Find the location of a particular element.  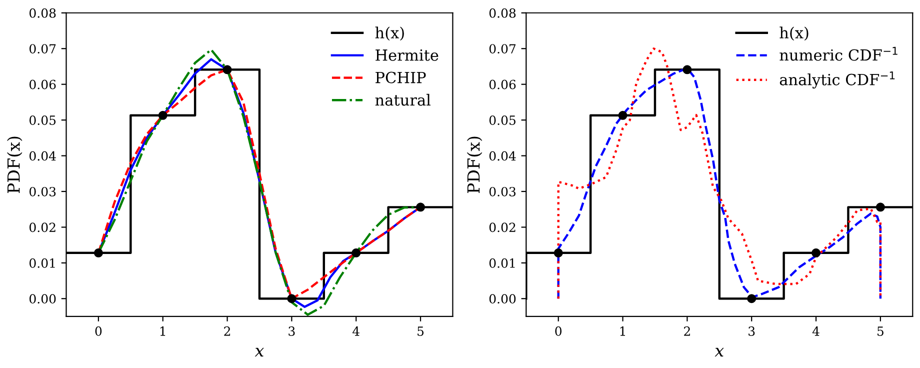

legend-label: numeric CDF$^{−1}$ is located at coordinates (839, 53).